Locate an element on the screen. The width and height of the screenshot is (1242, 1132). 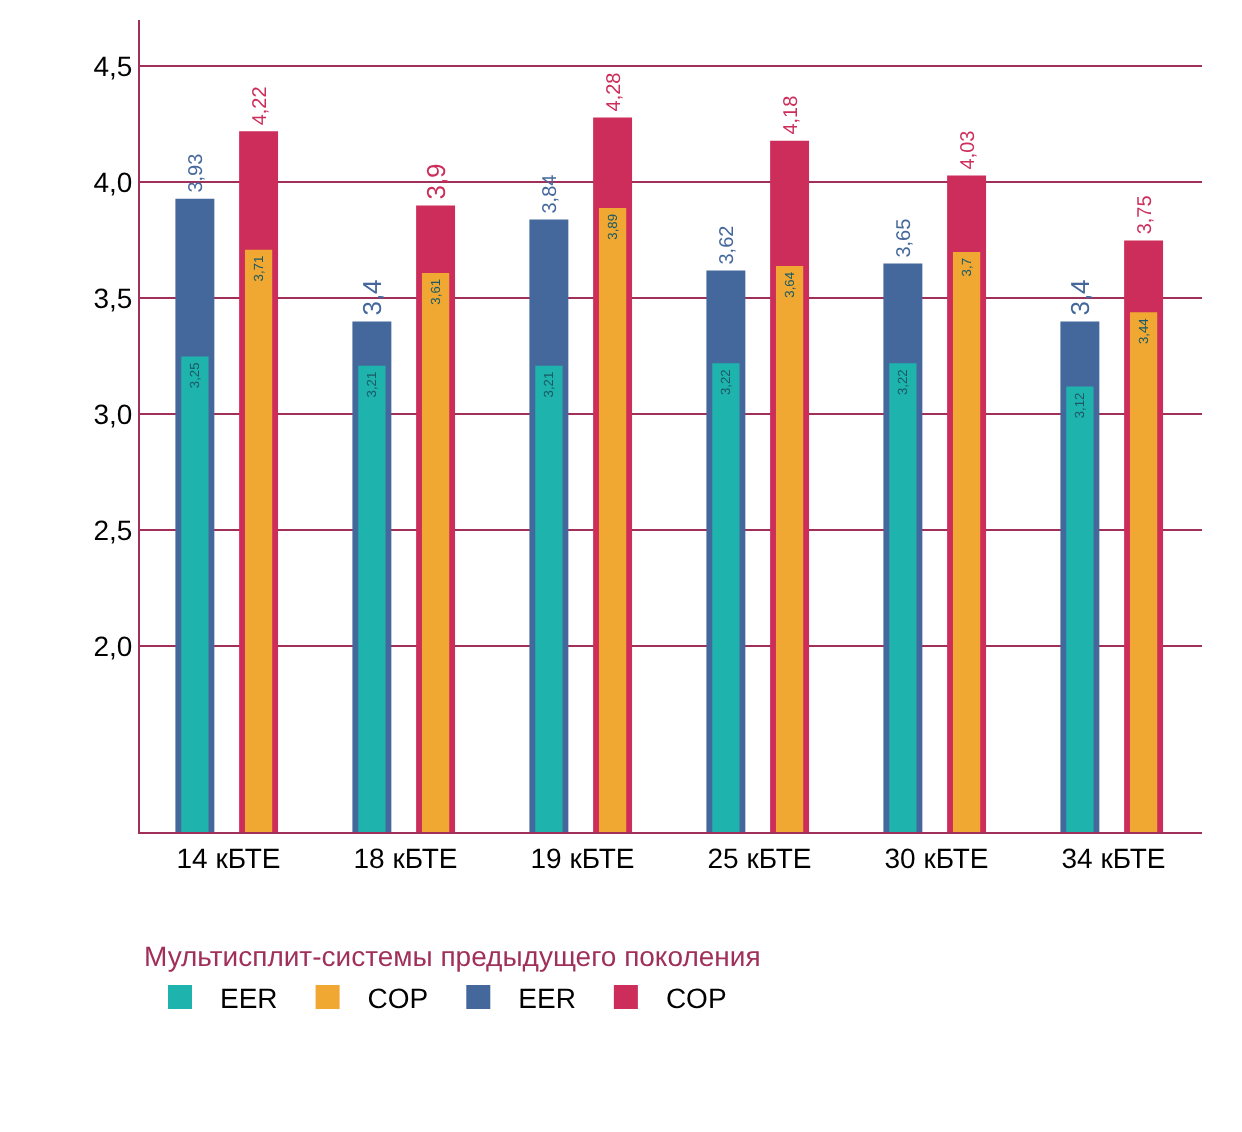
data-label: 4,22 is located at coordinates (260, 105).